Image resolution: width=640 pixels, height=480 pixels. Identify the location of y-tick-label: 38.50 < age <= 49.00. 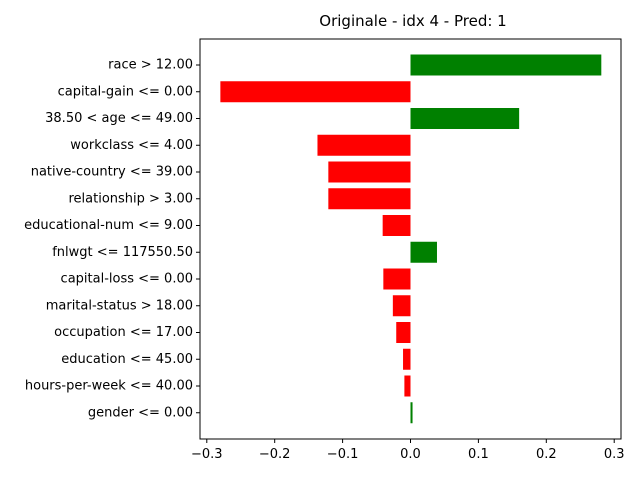
(119, 118).